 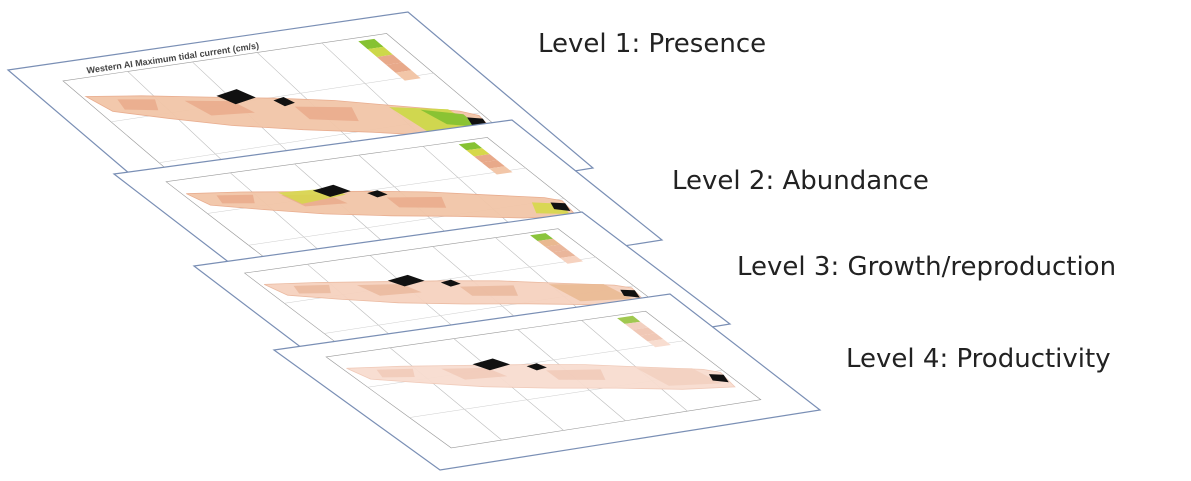 What do you see at coordinates (978, 359) in the screenshot?
I see `level-4-label: Level 4: Productivity` at bounding box center [978, 359].